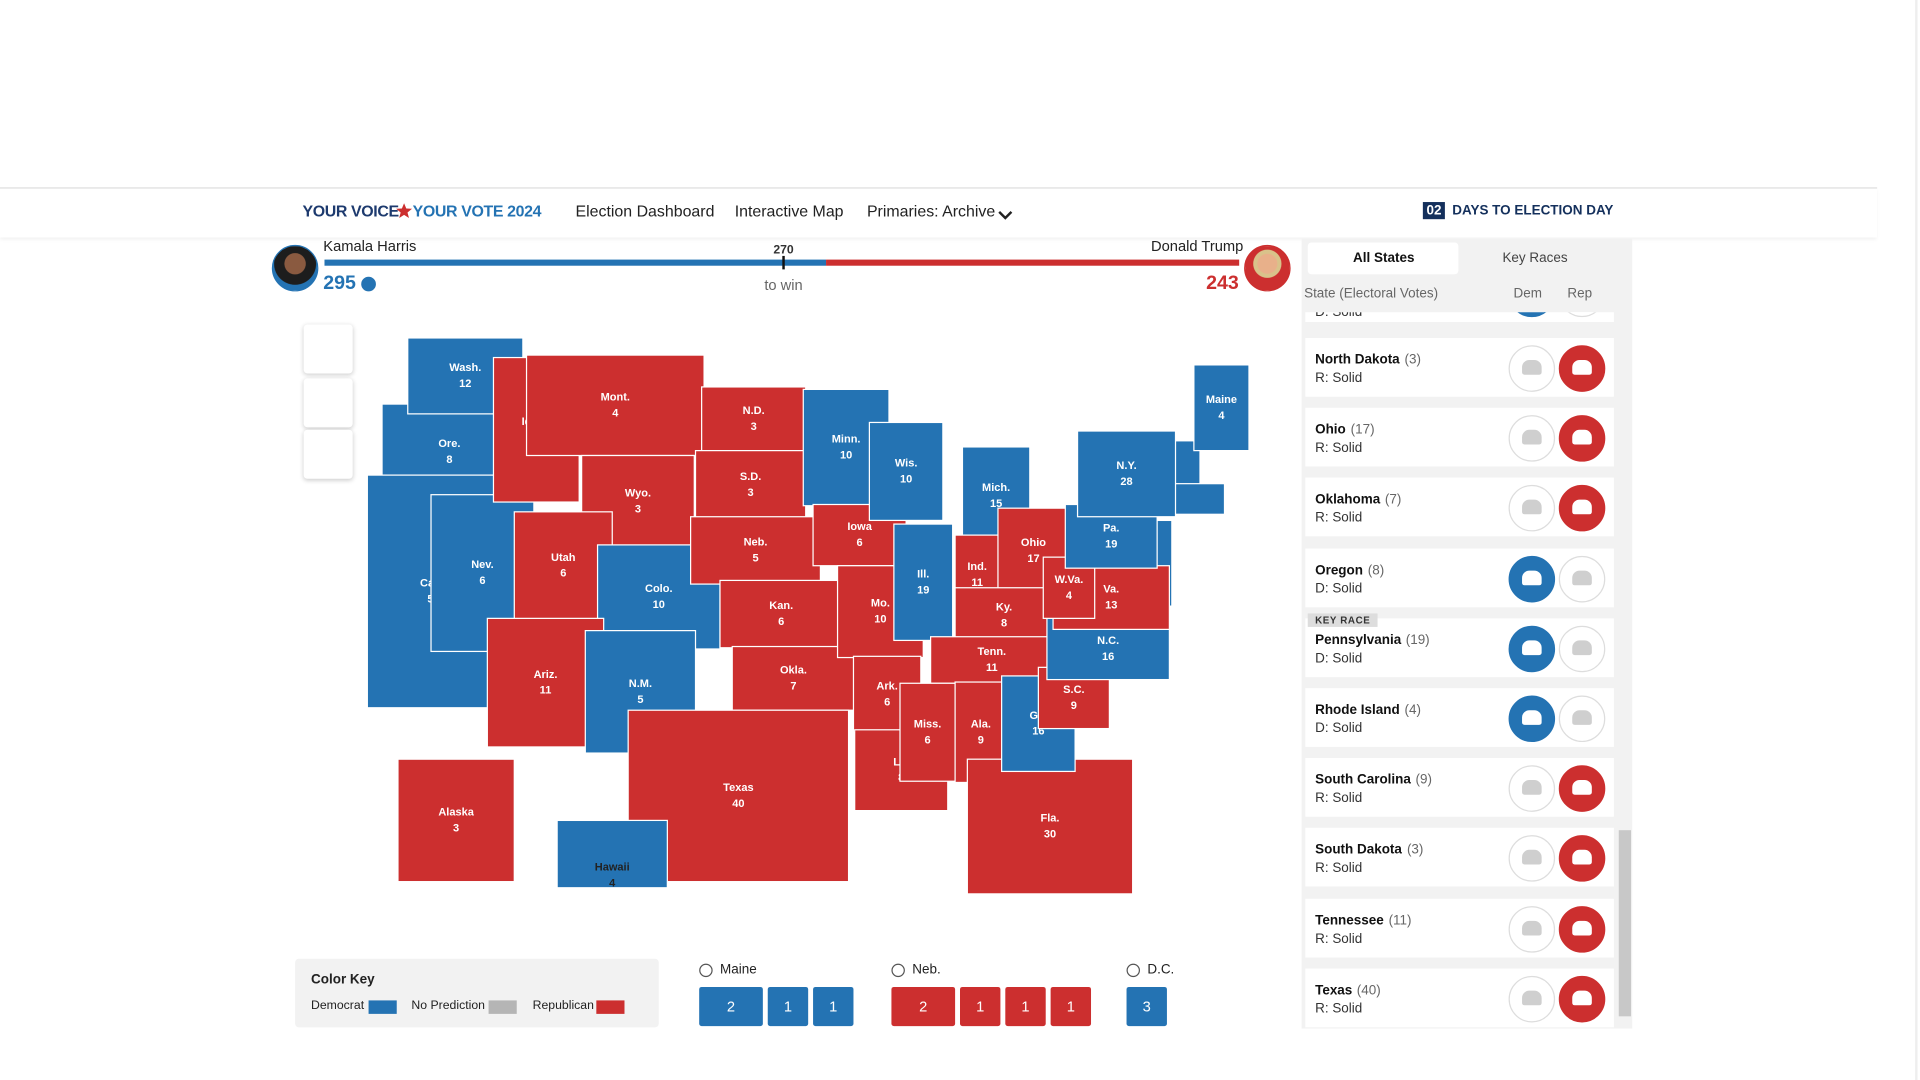  What do you see at coordinates (1535, 258) in the screenshot?
I see `tab-label: Key Races` at bounding box center [1535, 258].